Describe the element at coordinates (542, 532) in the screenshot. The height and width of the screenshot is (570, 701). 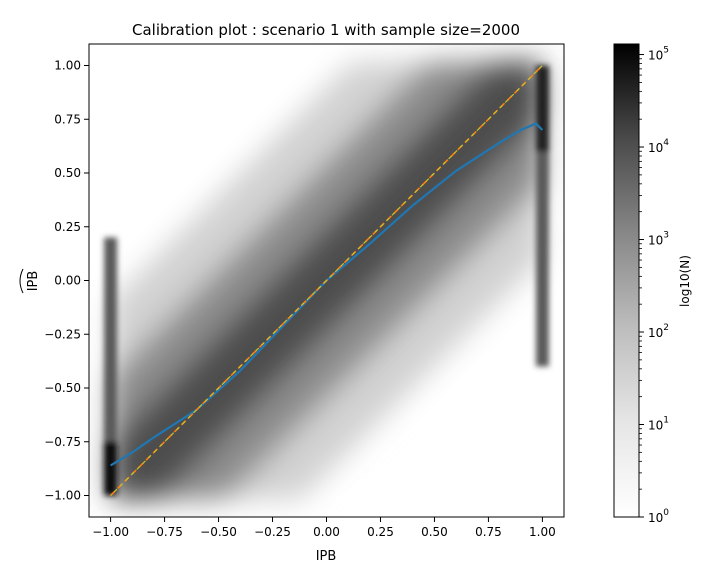
I see `x-tick-label: 1.00` at that location.